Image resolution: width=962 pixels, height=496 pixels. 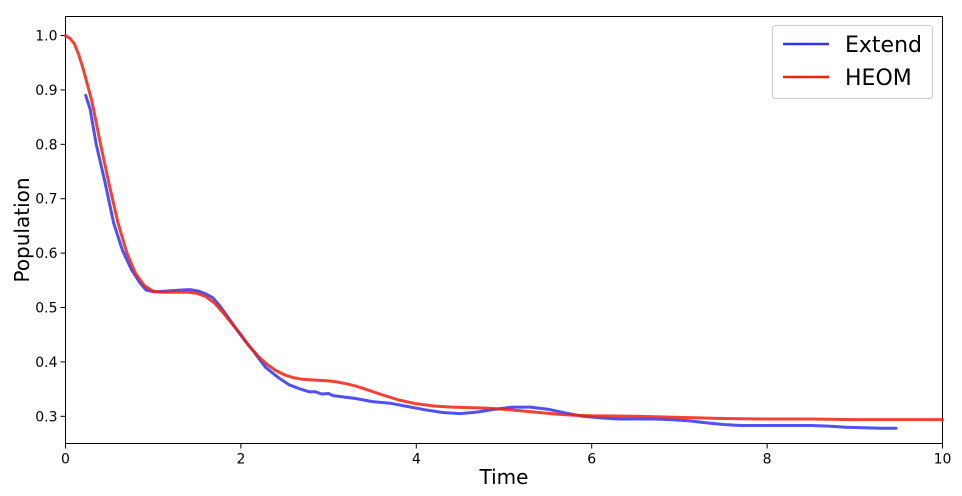 I want to click on x-tick-label: 4, so click(x=416, y=460).